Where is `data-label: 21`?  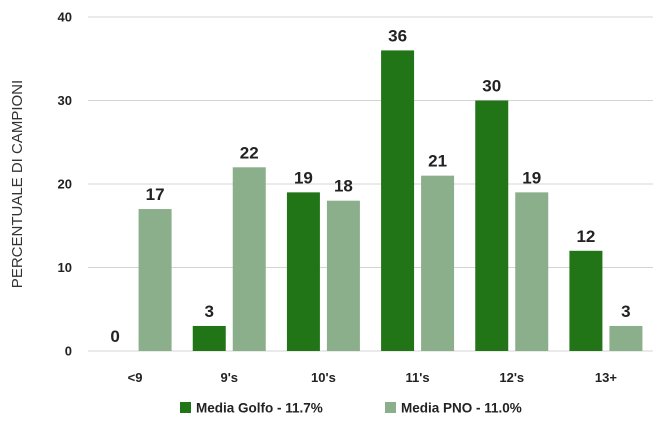
data-label: 21 is located at coordinates (437, 161).